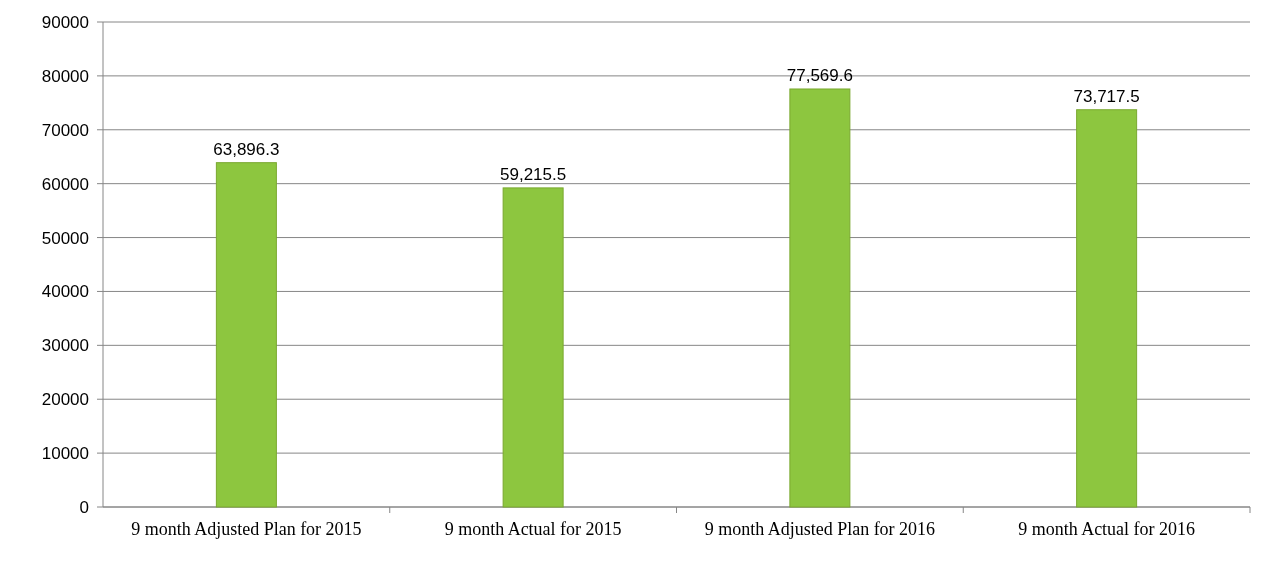 The width and height of the screenshot is (1265, 588). I want to click on y-tick-label: 60000, so click(65, 184).